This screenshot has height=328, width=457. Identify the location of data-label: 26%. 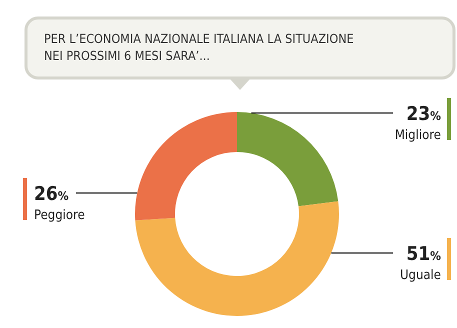
(51, 194).